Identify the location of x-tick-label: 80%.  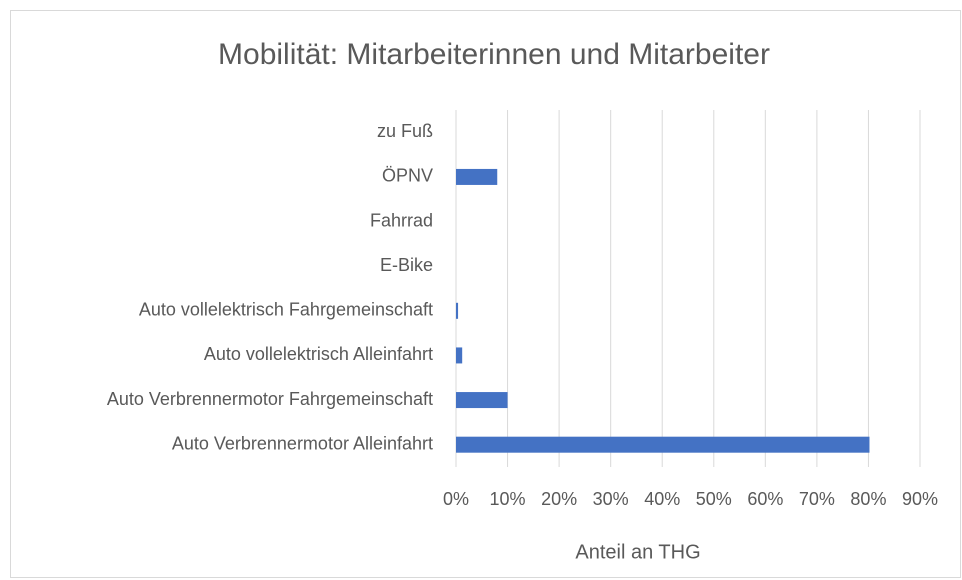
(868, 499).